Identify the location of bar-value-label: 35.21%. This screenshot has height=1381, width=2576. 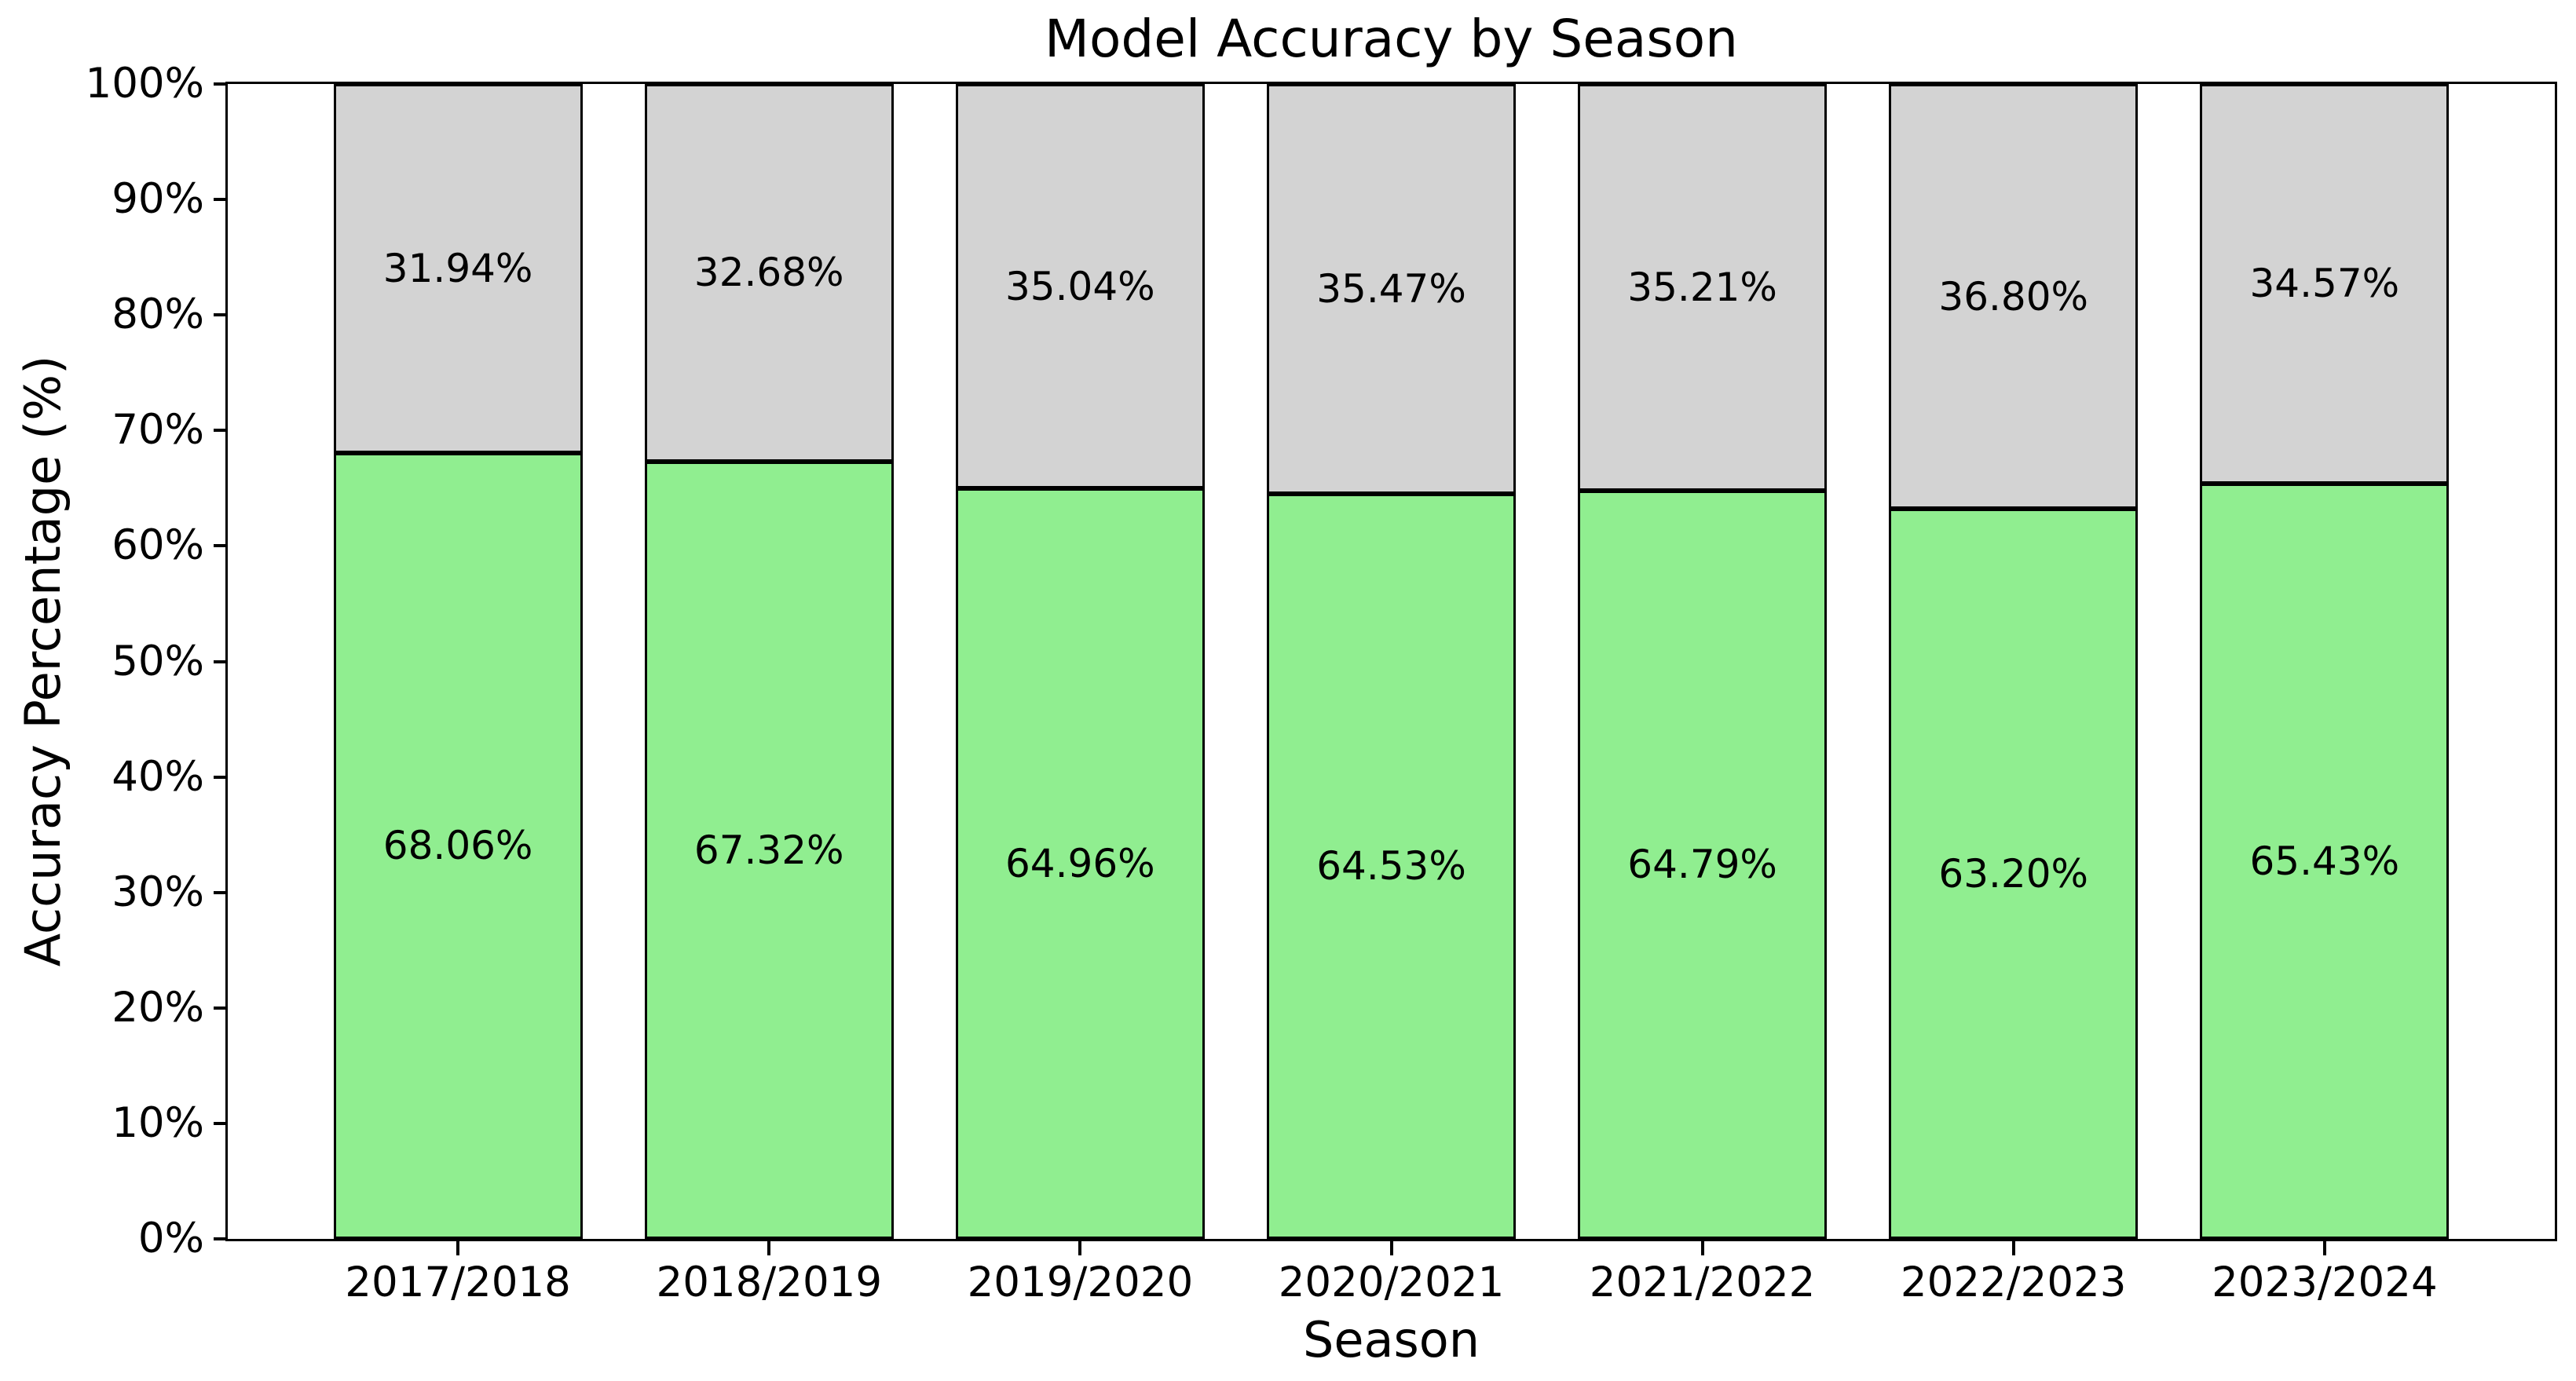
(1702, 287).